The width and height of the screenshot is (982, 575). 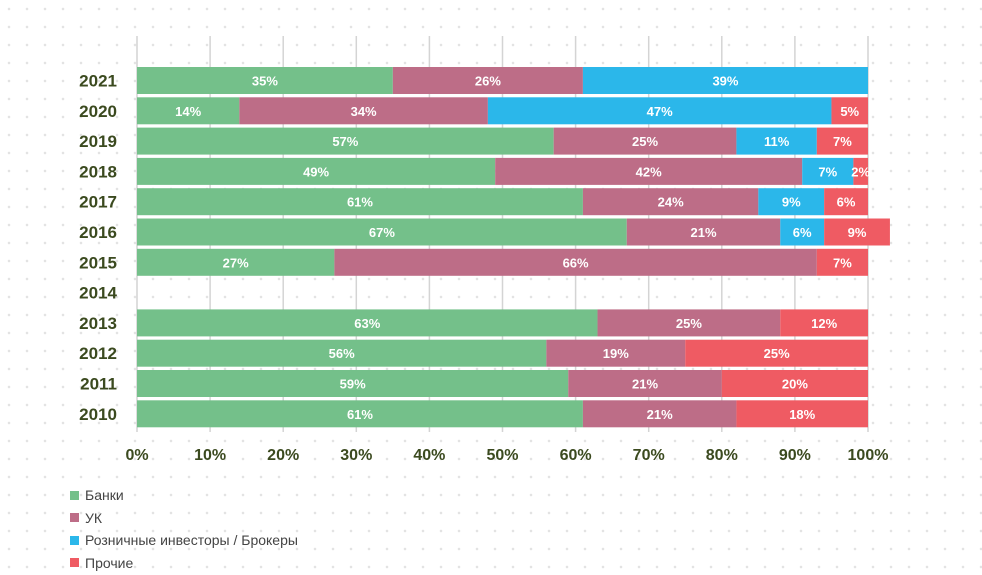 What do you see at coordinates (283, 455) in the screenshot?
I see `x-tick-label: 20%` at bounding box center [283, 455].